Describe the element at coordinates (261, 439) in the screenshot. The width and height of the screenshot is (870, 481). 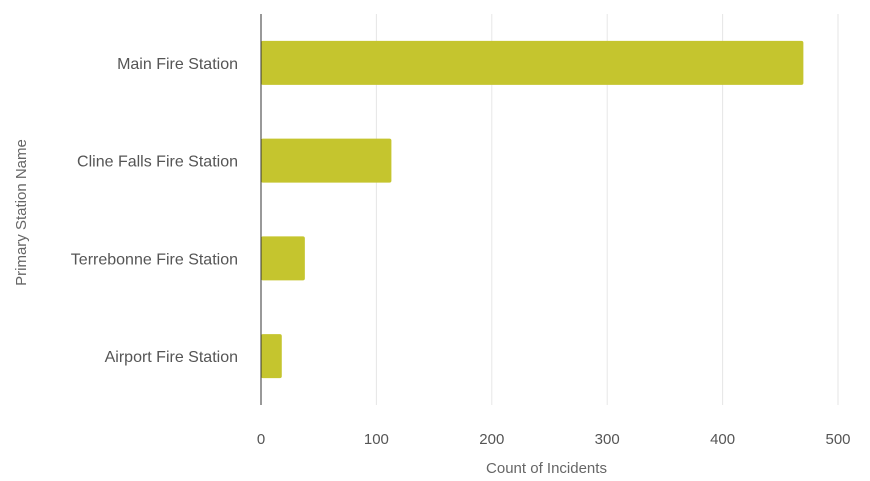
I see `x-tick-label: 0` at that location.